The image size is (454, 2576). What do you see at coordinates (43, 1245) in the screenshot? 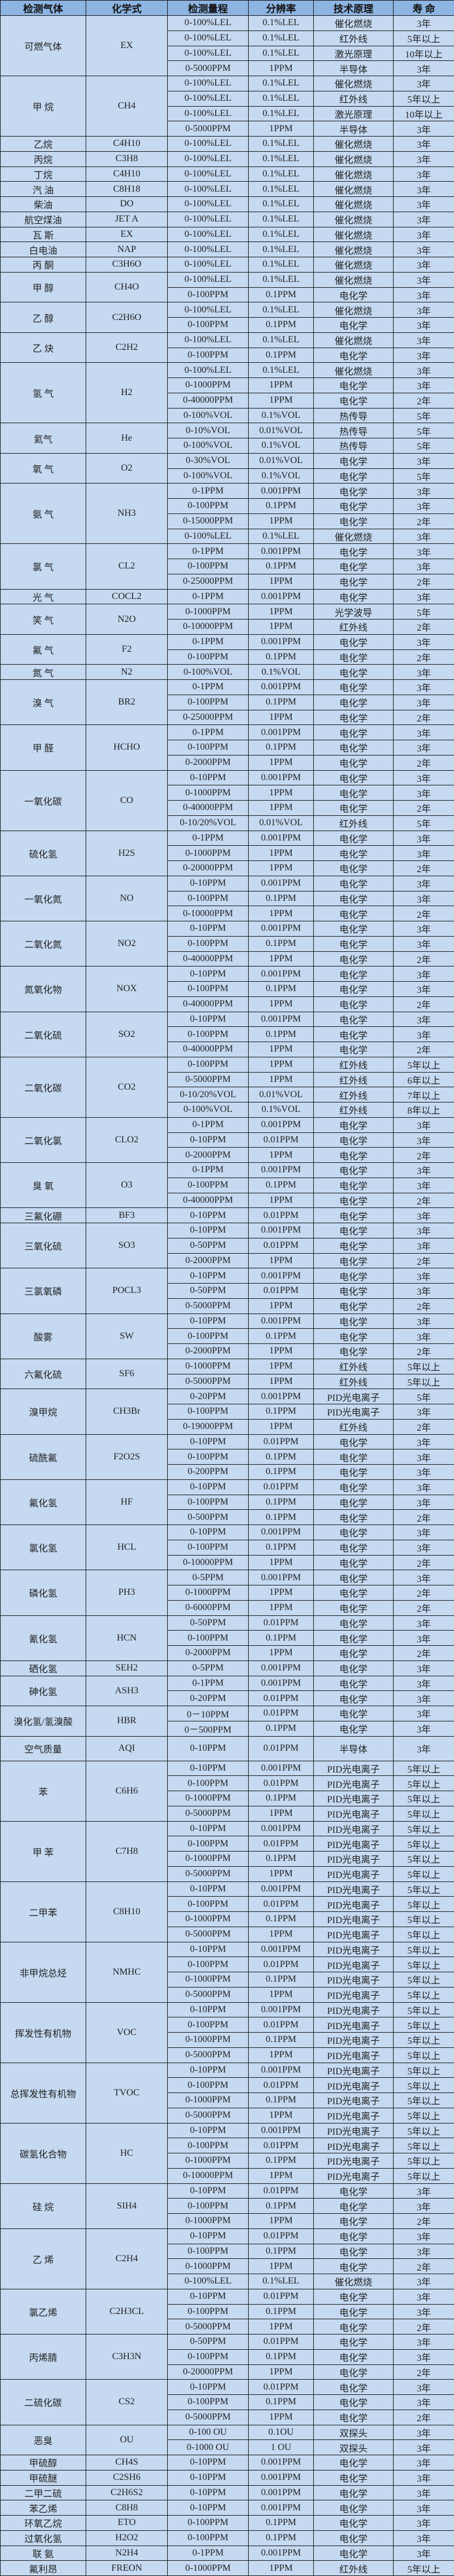
I see `gas-name-cell: 三氧化硫` at bounding box center [43, 1245].